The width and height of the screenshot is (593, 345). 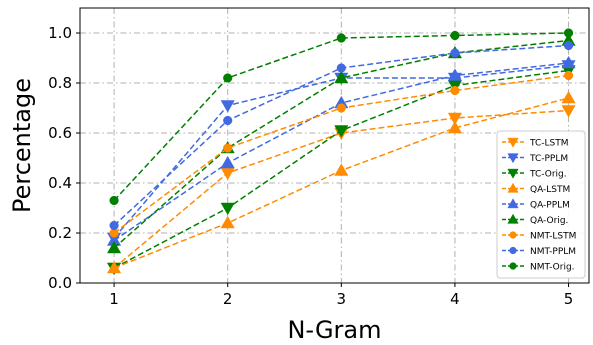 What do you see at coordinates (553, 252) in the screenshot?
I see `legend-label: NMT-PPLM` at bounding box center [553, 252].